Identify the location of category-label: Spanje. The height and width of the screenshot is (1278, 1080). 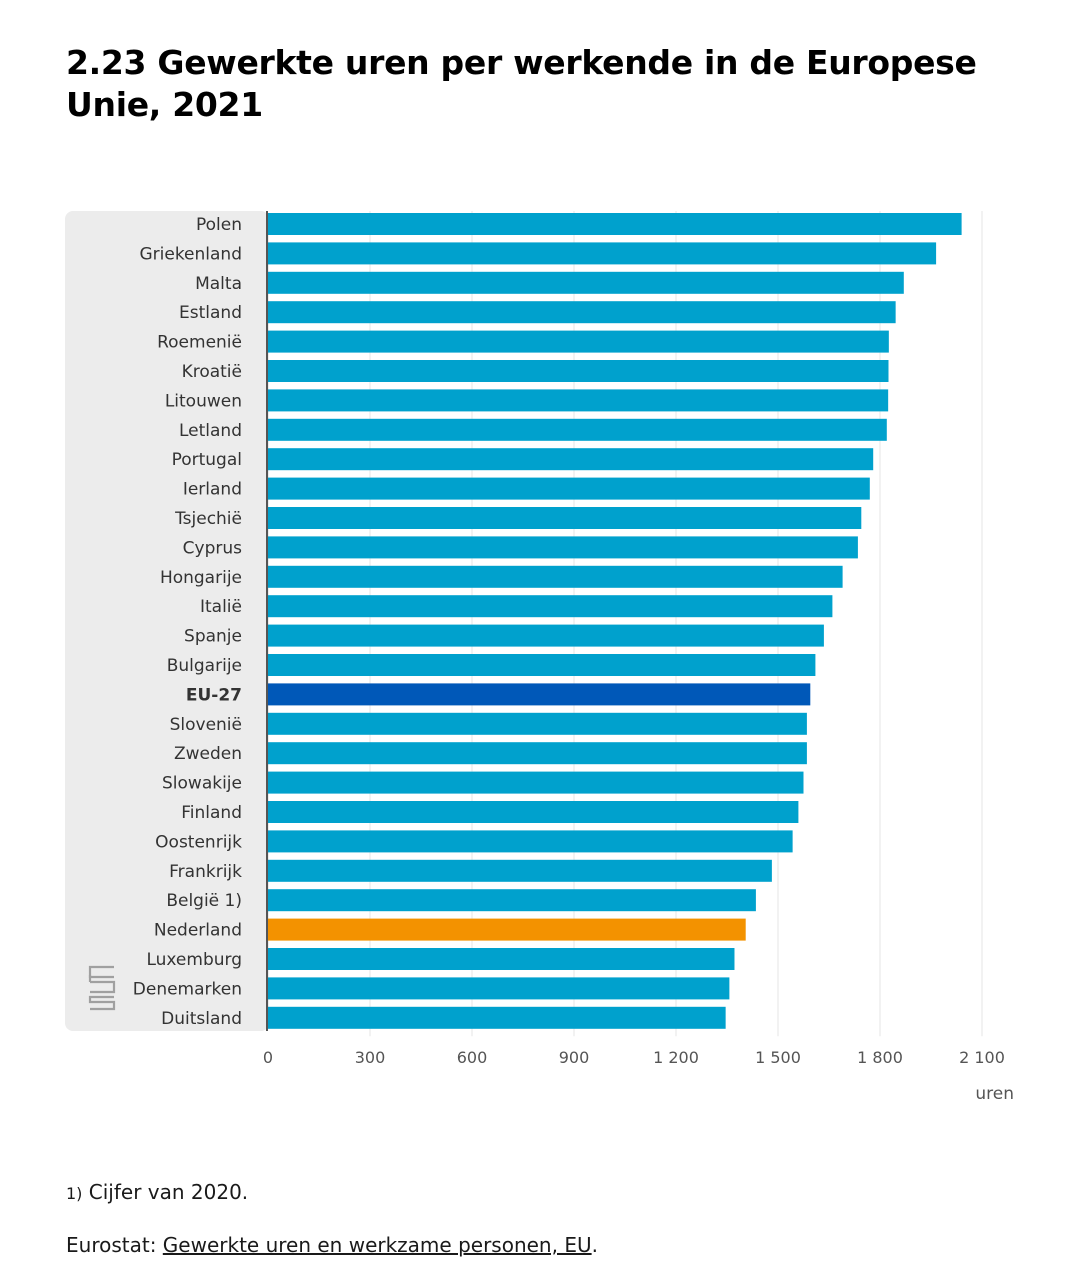
(213, 637).